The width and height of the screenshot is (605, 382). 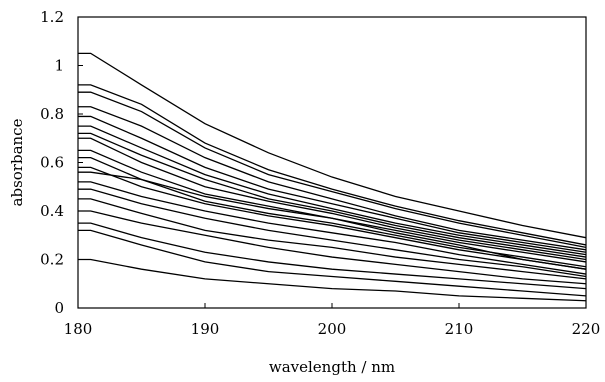 What do you see at coordinates (459, 329) in the screenshot?
I see `x-tick-label: 210` at bounding box center [459, 329].